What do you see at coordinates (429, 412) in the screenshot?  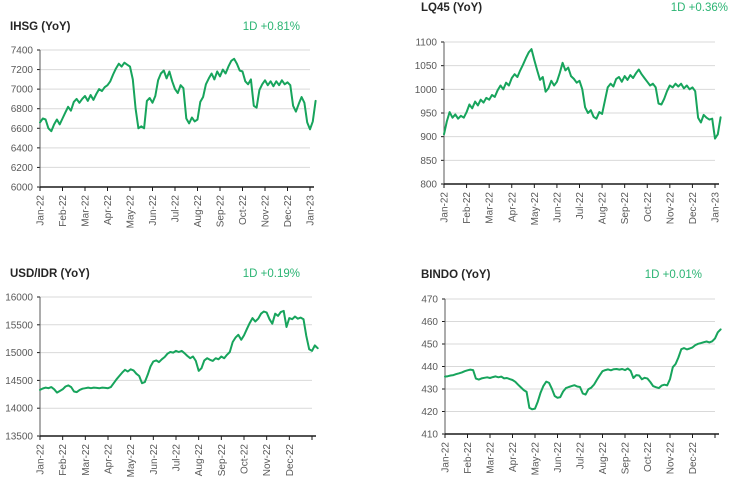 I see `y-axis-label: 420` at bounding box center [429, 412].